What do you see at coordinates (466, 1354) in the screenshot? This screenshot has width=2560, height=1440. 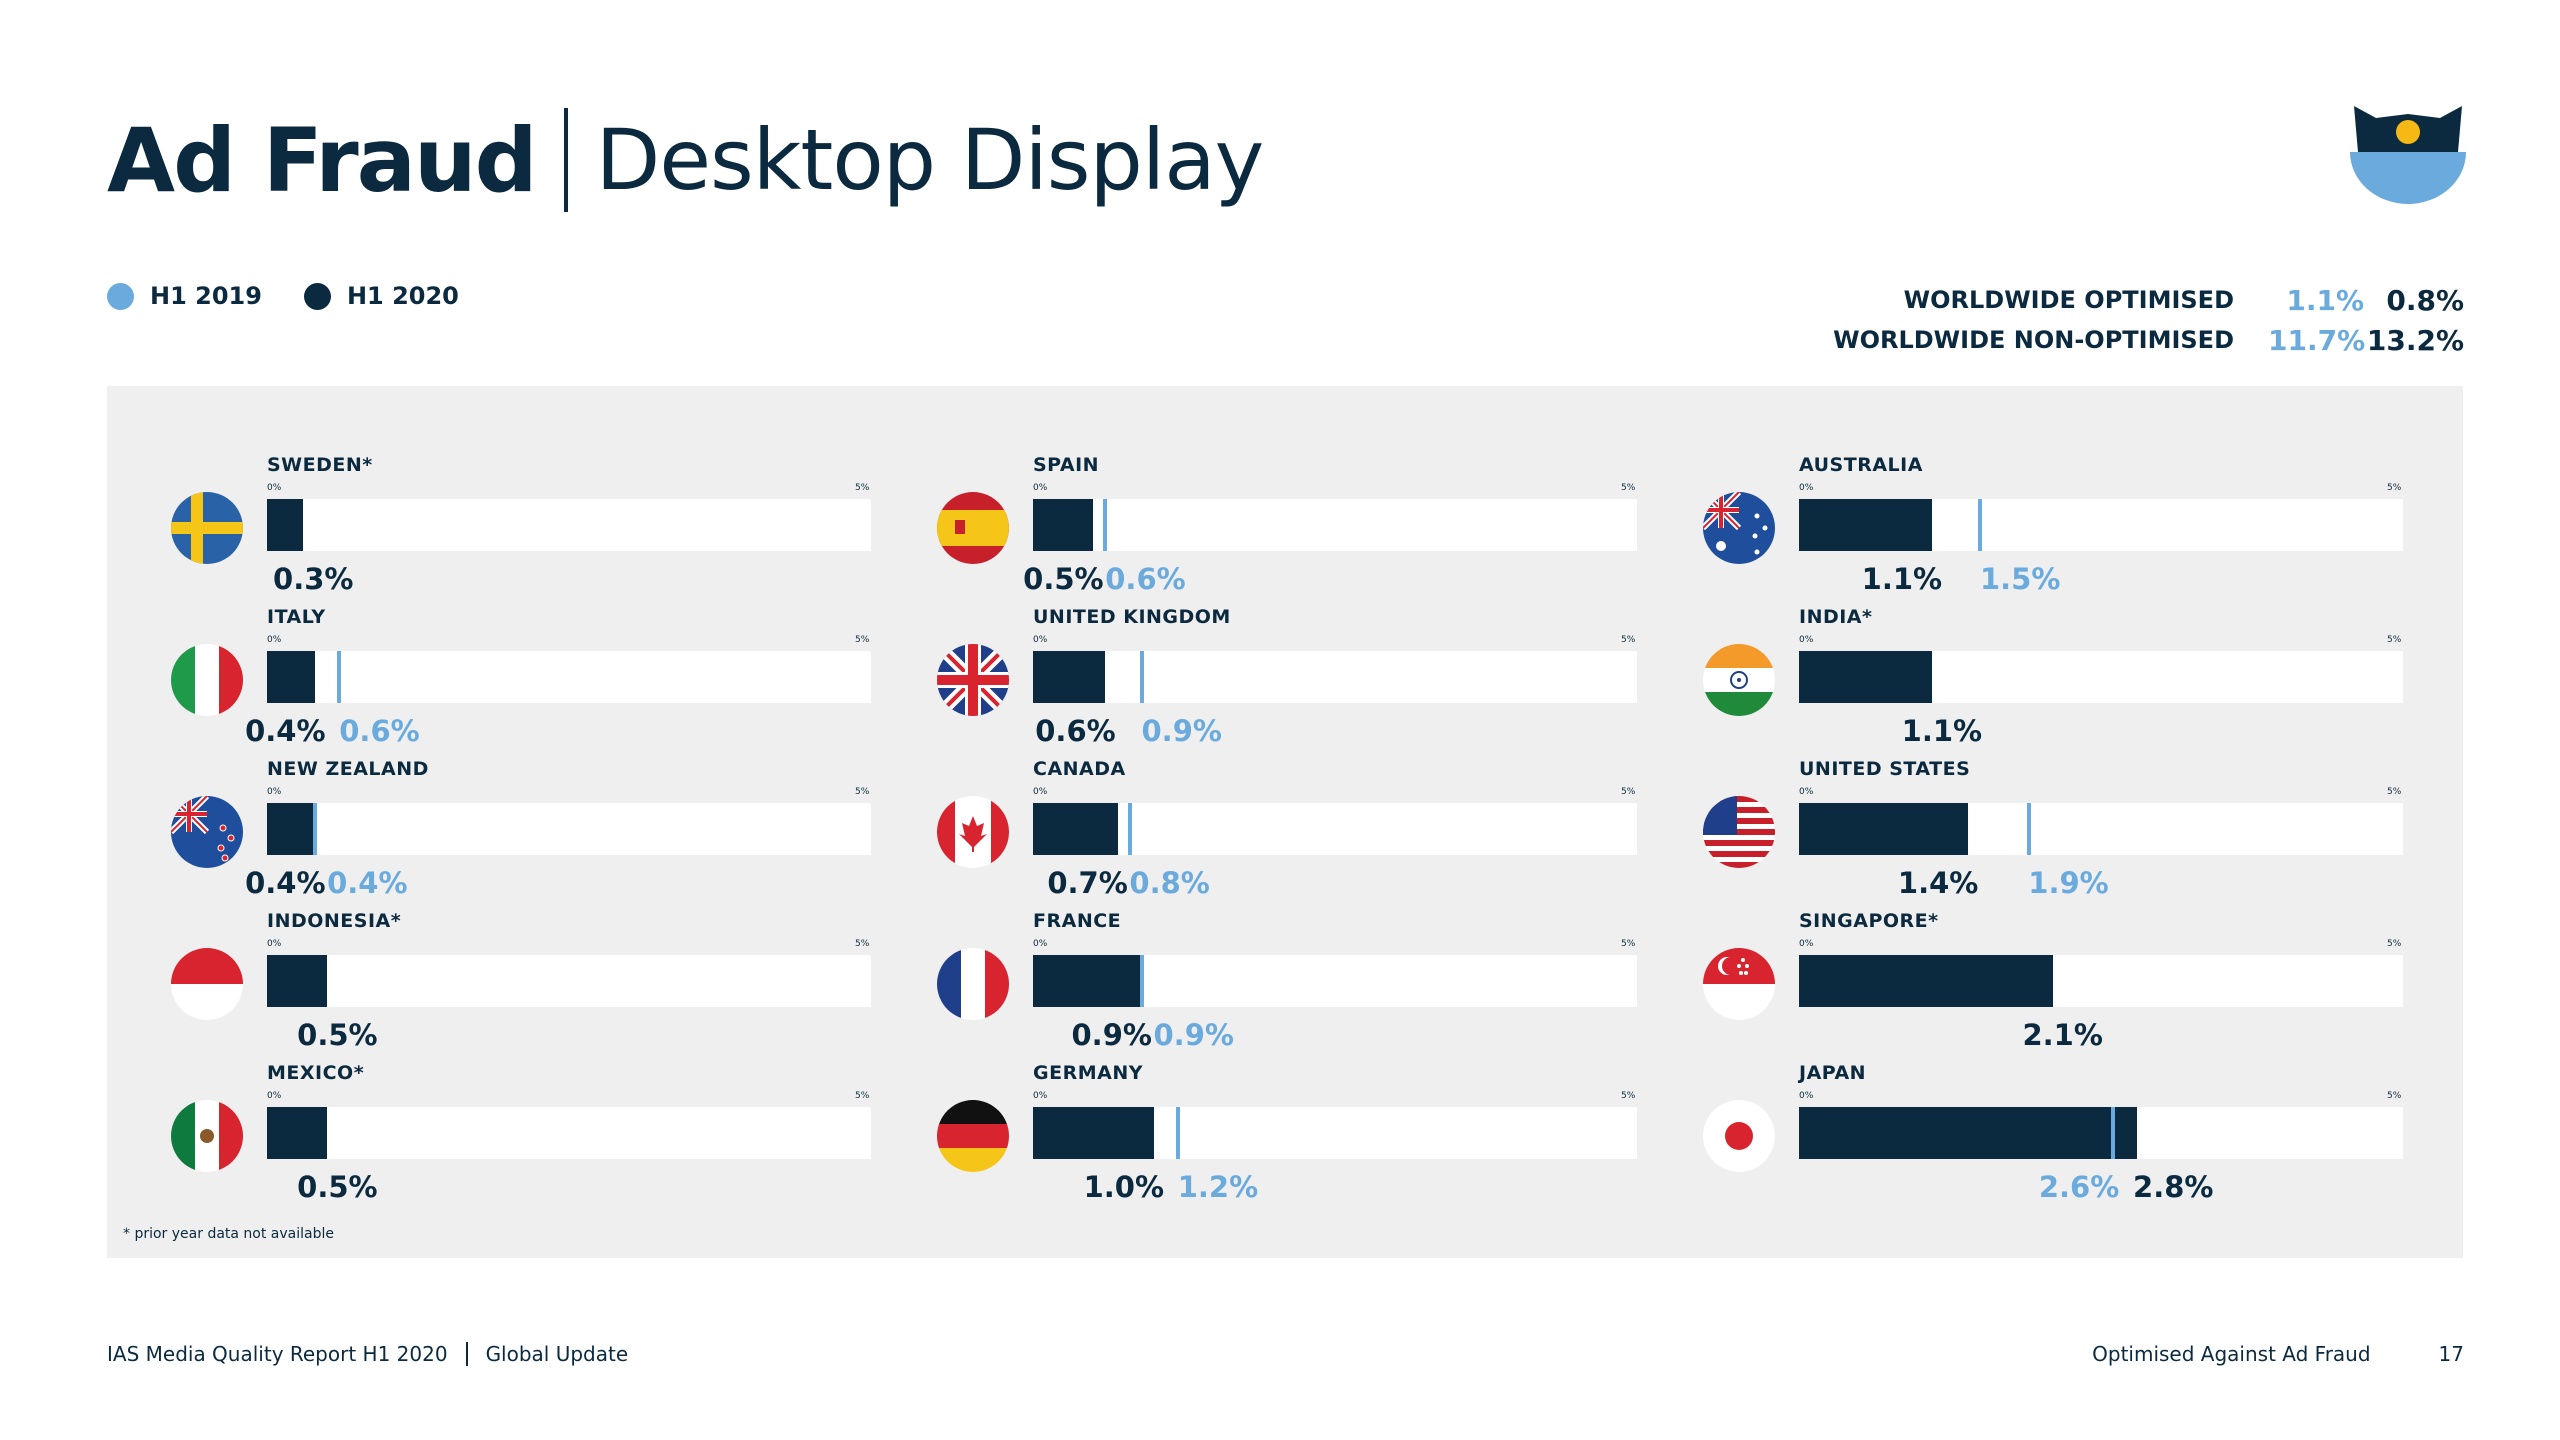 I see `footer-divider` at bounding box center [466, 1354].